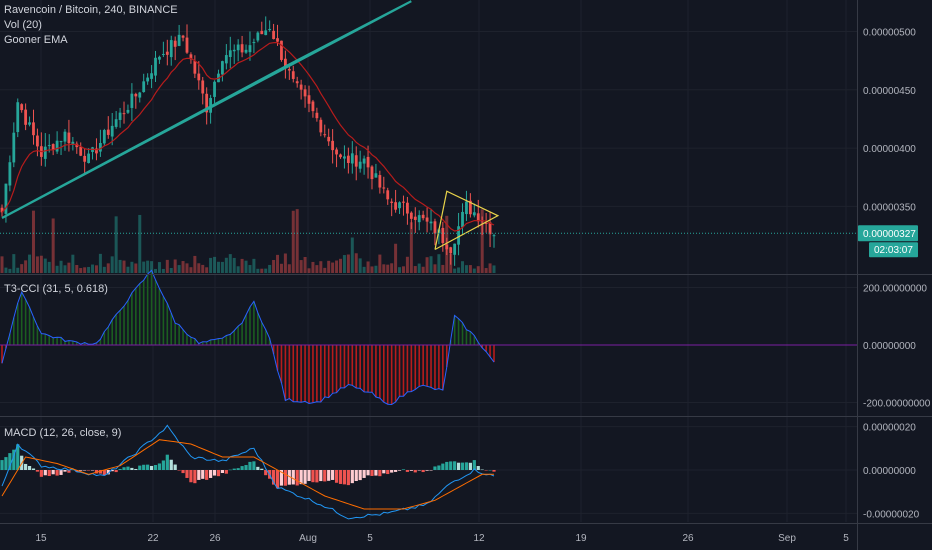  I want to click on cci-tick-0: 200.00000000, so click(895, 289).